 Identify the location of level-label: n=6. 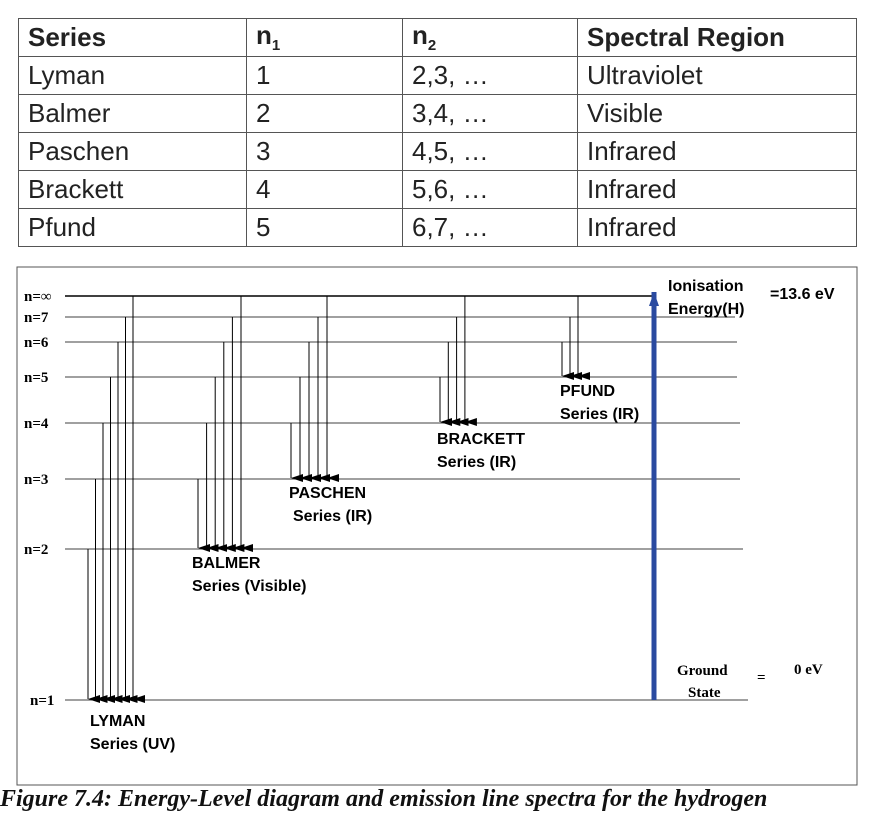
(36, 343).